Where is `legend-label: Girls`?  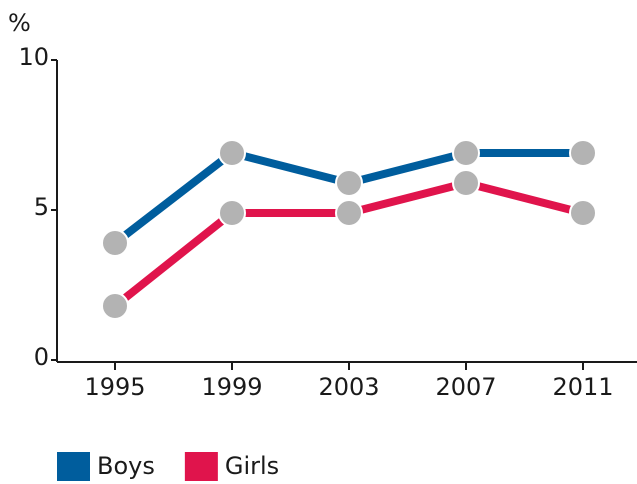 legend-label: Girls is located at coordinates (252, 466).